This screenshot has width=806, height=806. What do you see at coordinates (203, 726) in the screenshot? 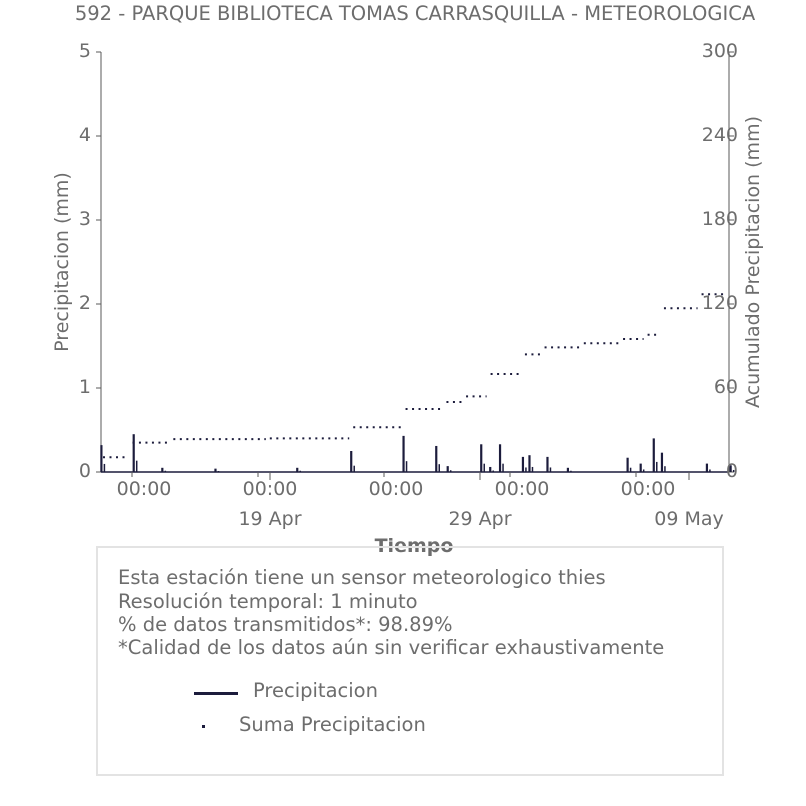
I see `legend-sum-swatch` at bounding box center [203, 726].